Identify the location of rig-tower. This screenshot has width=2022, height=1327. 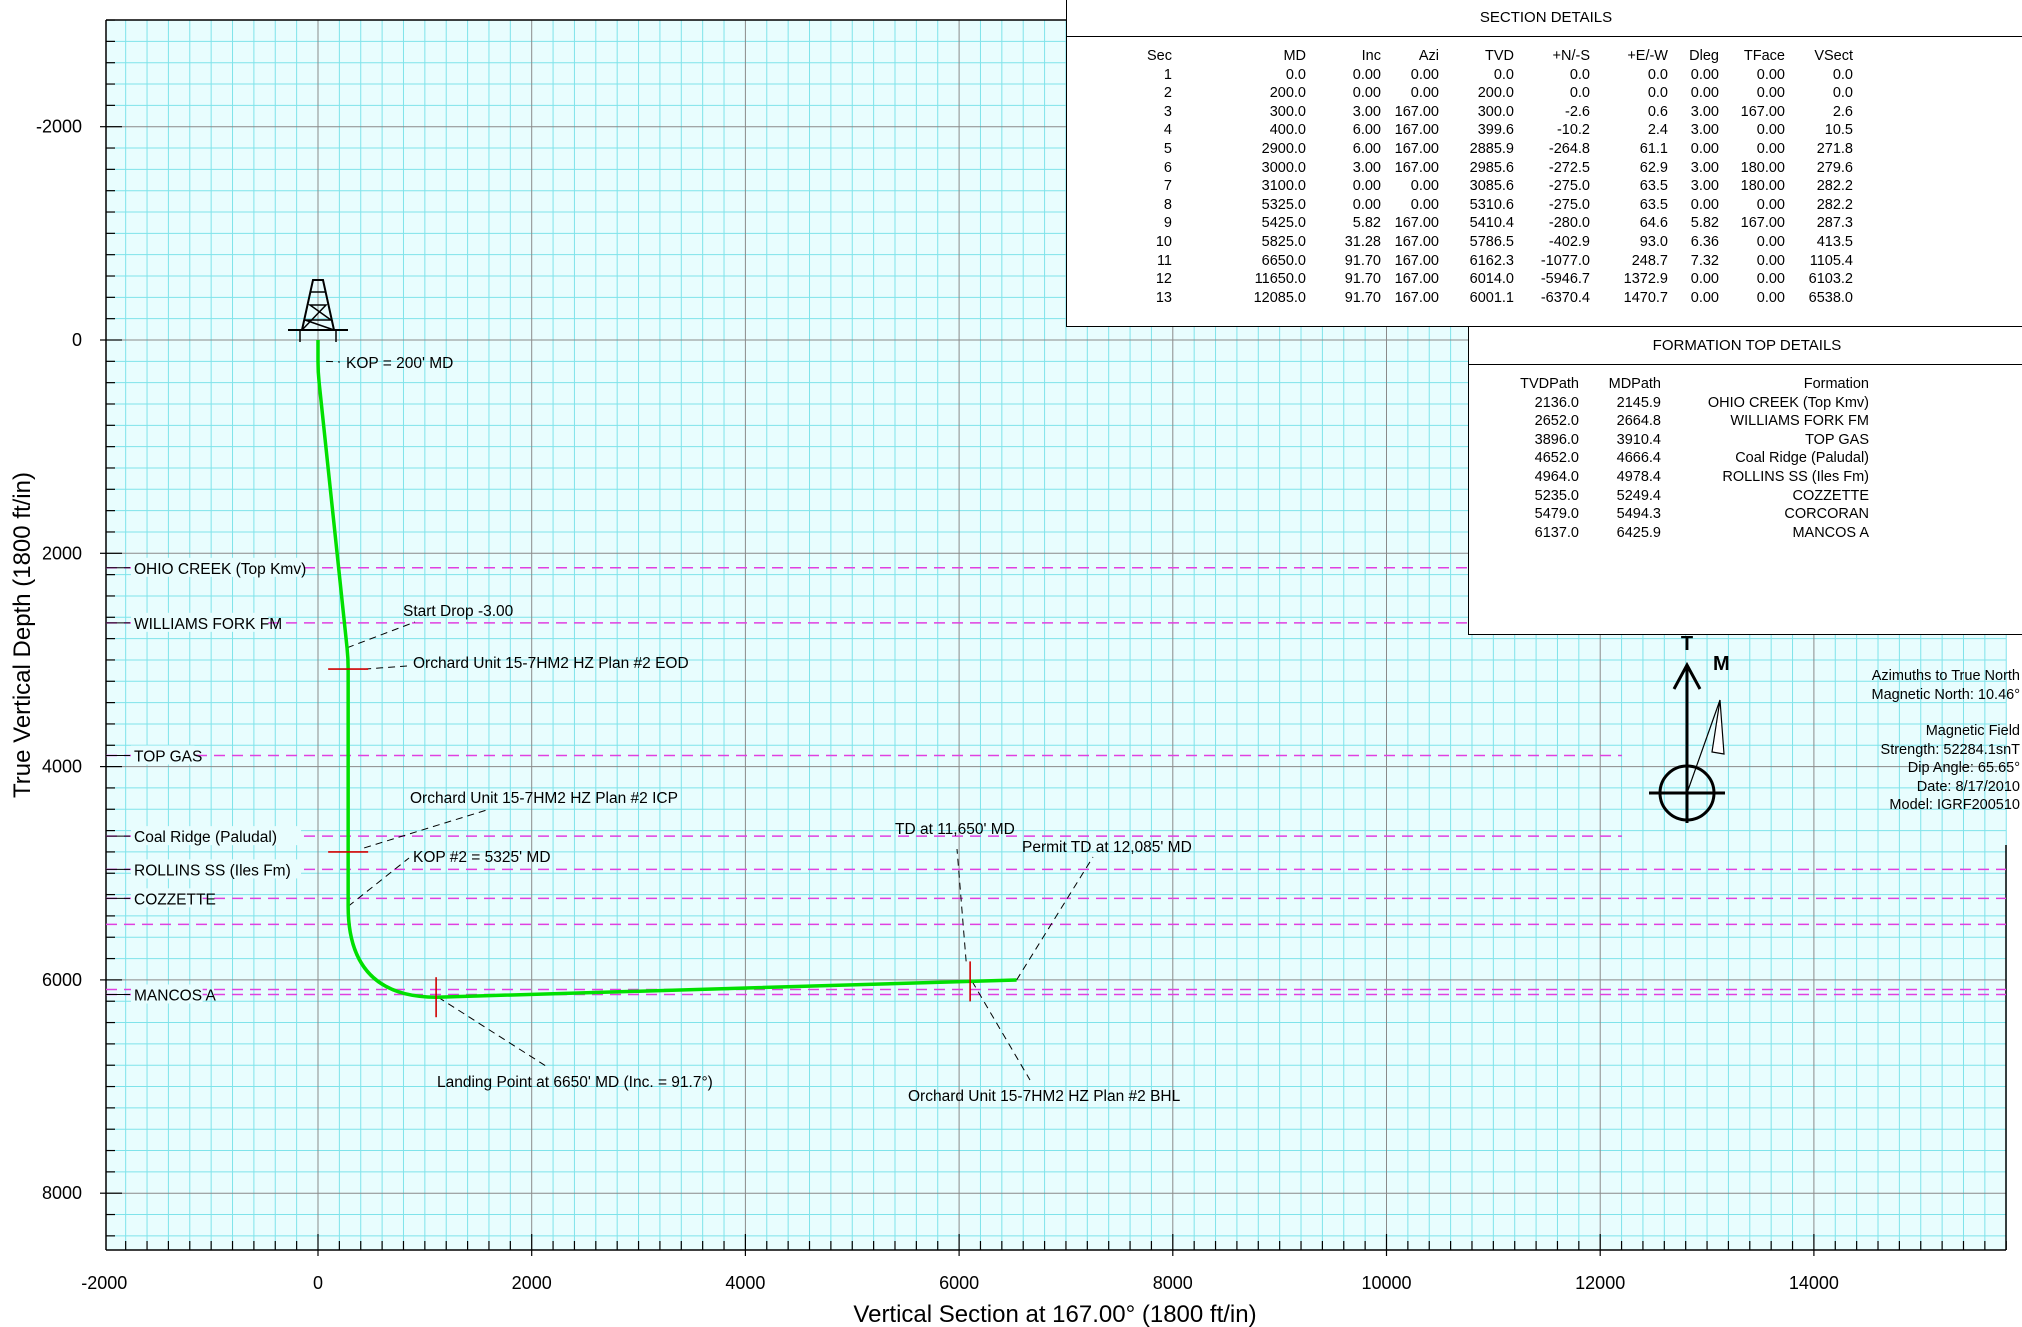
(318, 305).